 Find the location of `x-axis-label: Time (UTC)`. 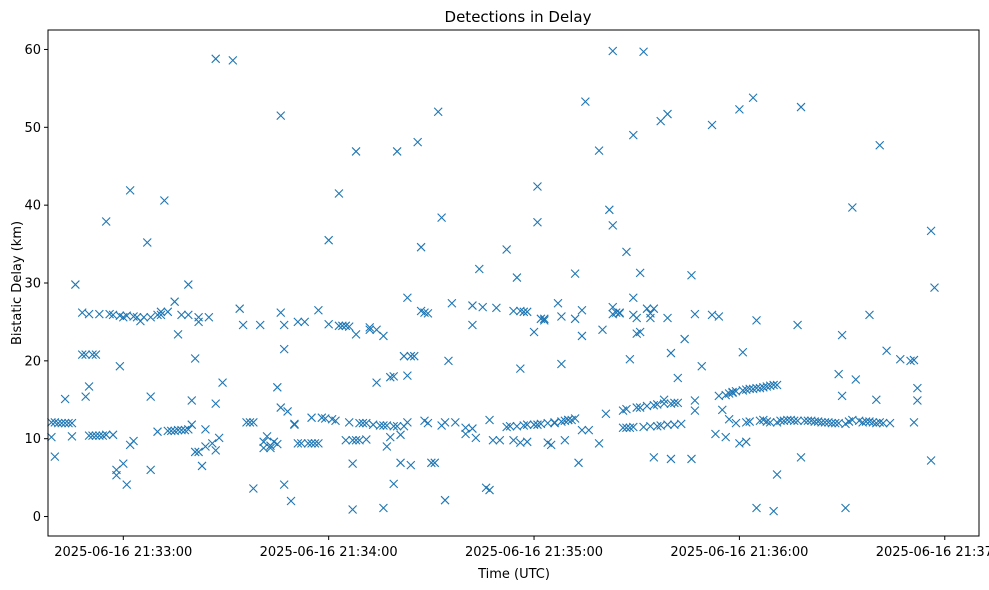

x-axis-label: Time (UTC) is located at coordinates (513, 574).